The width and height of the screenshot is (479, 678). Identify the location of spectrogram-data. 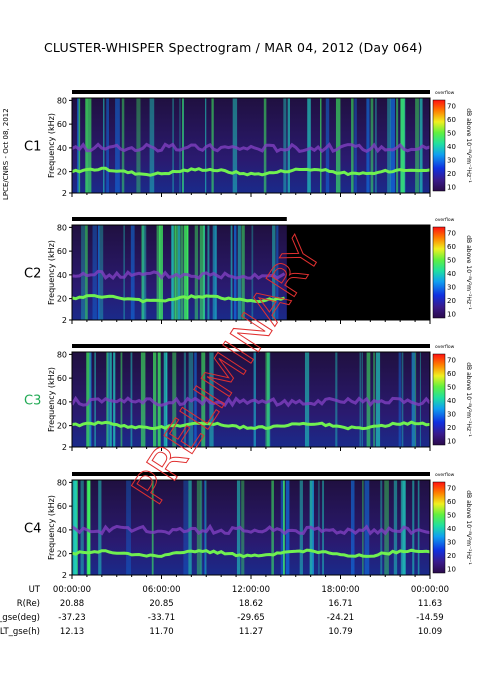
(251, 527).